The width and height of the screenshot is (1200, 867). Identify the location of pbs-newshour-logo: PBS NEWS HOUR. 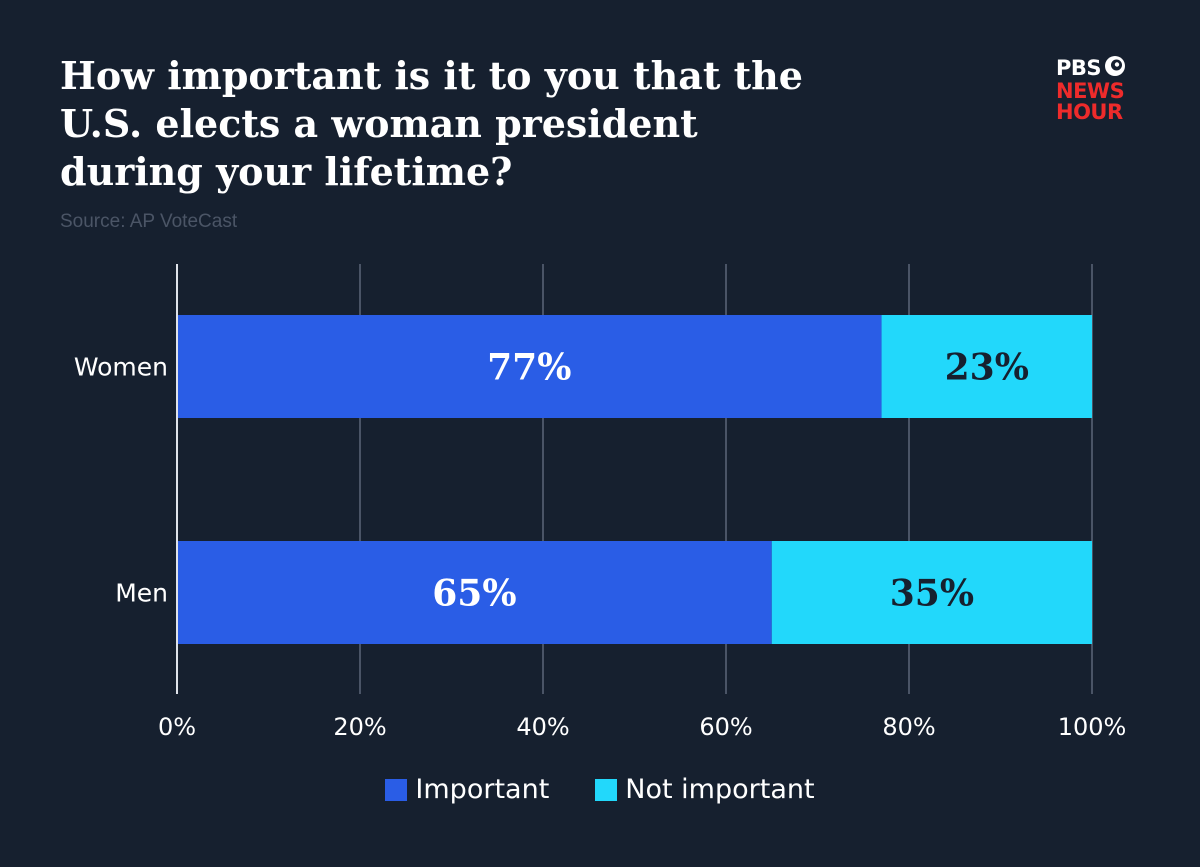
(1091, 89).